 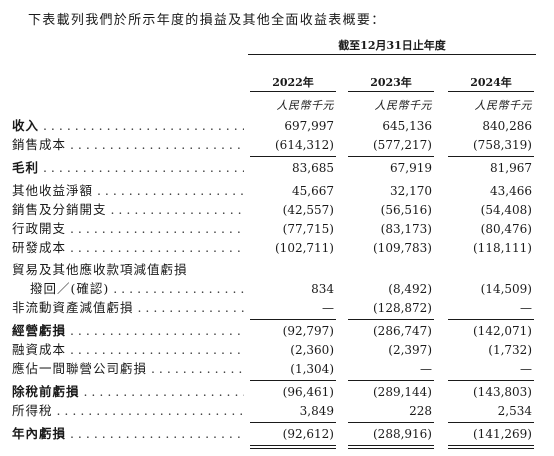 What do you see at coordinates (308, 392) in the screenshot?
I see `value-2022: (96,461)` at bounding box center [308, 392].